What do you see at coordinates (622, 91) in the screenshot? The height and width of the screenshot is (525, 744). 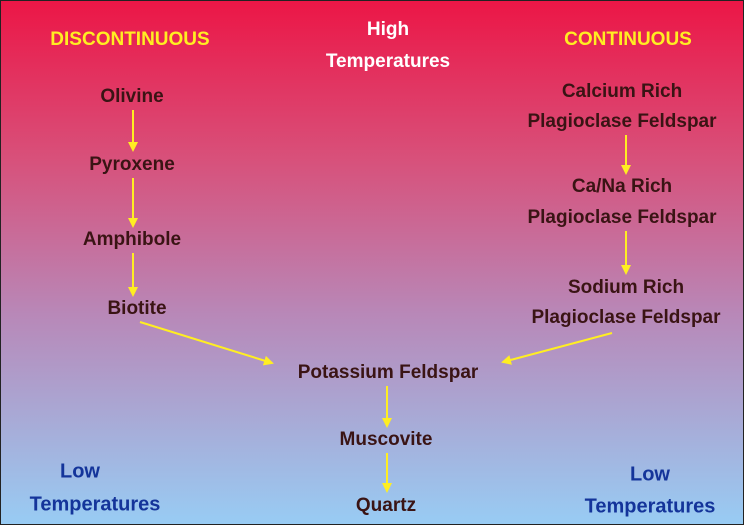 I see `mineral: Calcium Rich` at bounding box center [622, 91].